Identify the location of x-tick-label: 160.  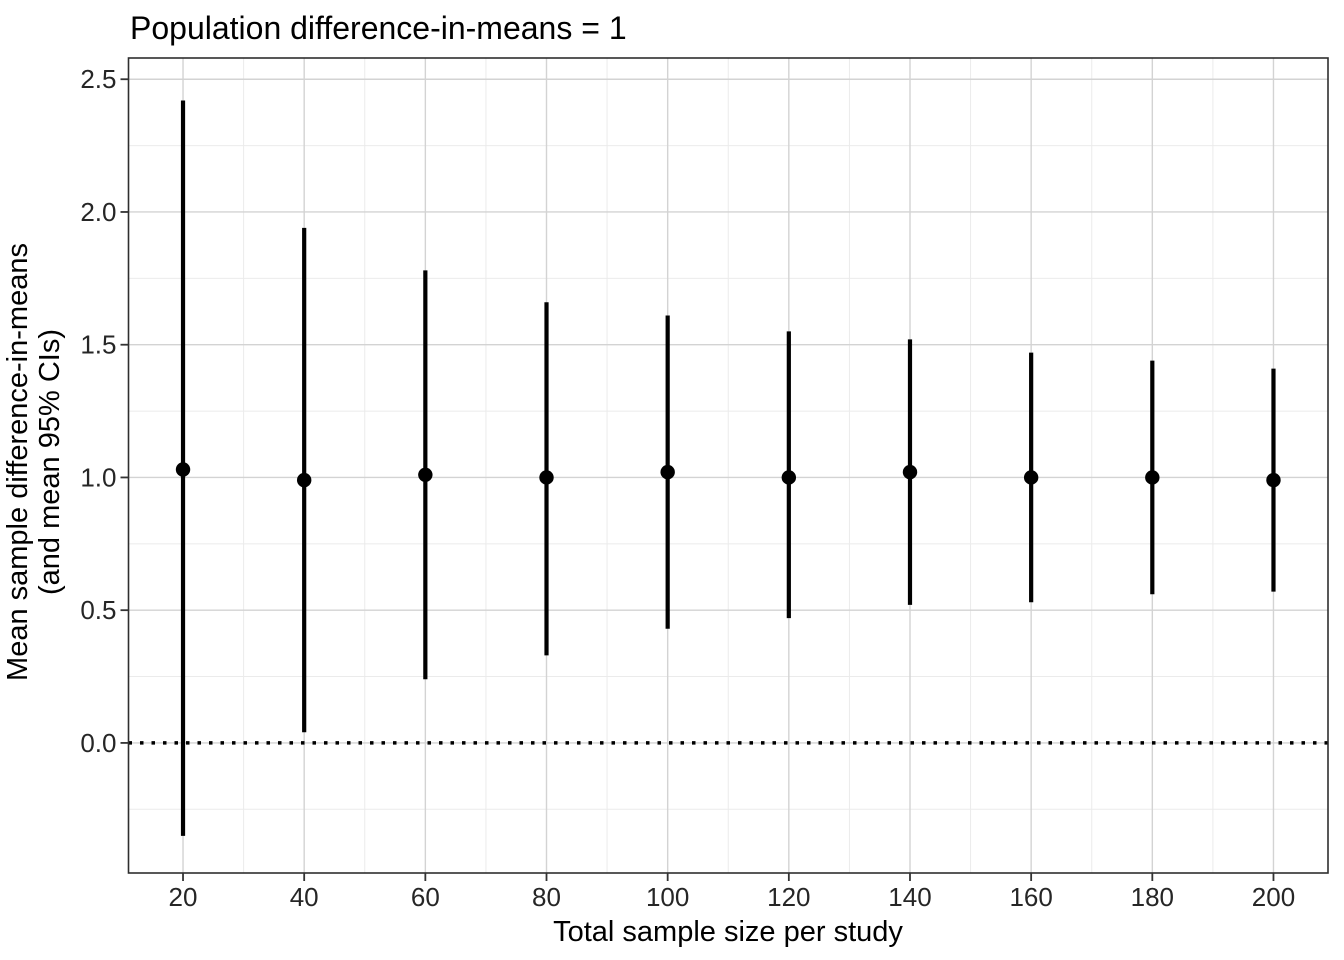
(1030, 897).